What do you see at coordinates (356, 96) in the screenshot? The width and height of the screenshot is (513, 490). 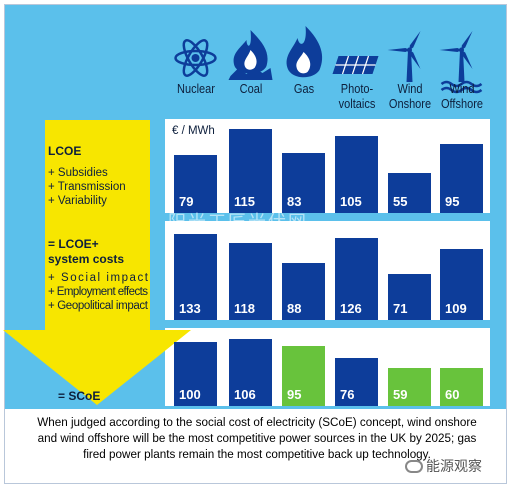 I see `category-label-3: Photo- voltaics` at bounding box center [356, 96].